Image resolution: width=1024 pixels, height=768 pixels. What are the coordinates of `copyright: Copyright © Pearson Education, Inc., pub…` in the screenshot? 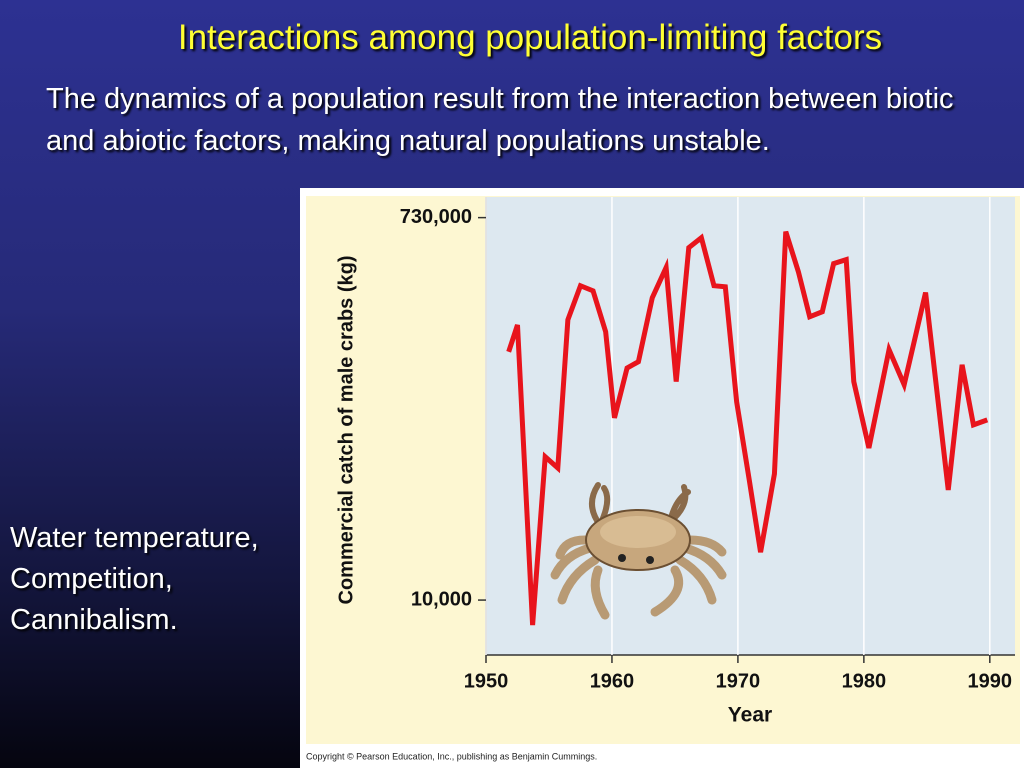 It's located at (451, 756).